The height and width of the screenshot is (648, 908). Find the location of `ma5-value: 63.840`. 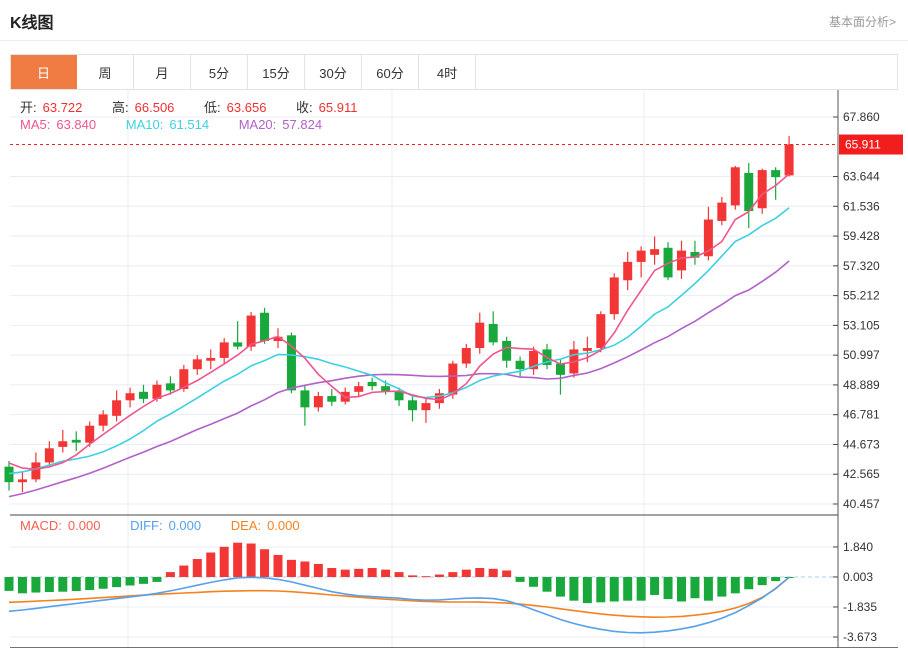

ma5-value: 63.840 is located at coordinates (76, 124).